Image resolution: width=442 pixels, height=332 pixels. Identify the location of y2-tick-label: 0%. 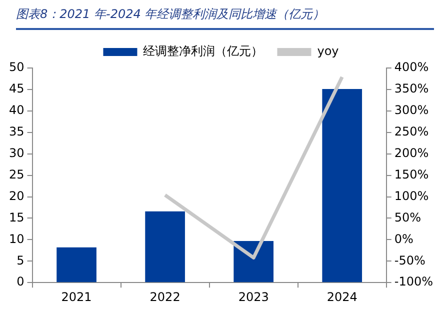
(404, 239).